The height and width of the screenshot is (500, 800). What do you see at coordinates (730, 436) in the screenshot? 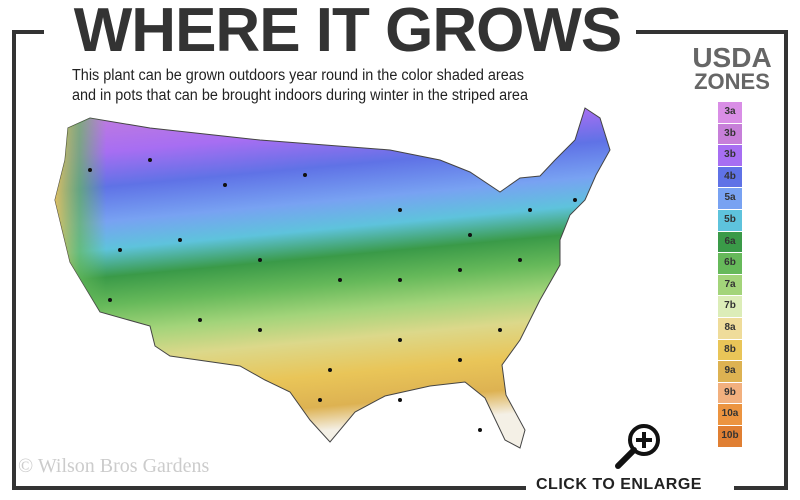
I see `legend-zone-10b: 10b` at bounding box center [730, 436].